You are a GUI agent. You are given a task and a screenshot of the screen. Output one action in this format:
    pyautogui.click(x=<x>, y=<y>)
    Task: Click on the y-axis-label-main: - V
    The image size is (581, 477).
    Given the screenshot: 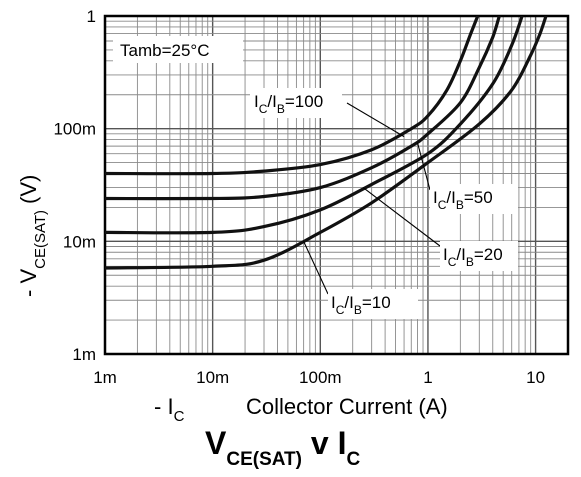 What is the action you would take?
    pyautogui.click(x=28, y=283)
    